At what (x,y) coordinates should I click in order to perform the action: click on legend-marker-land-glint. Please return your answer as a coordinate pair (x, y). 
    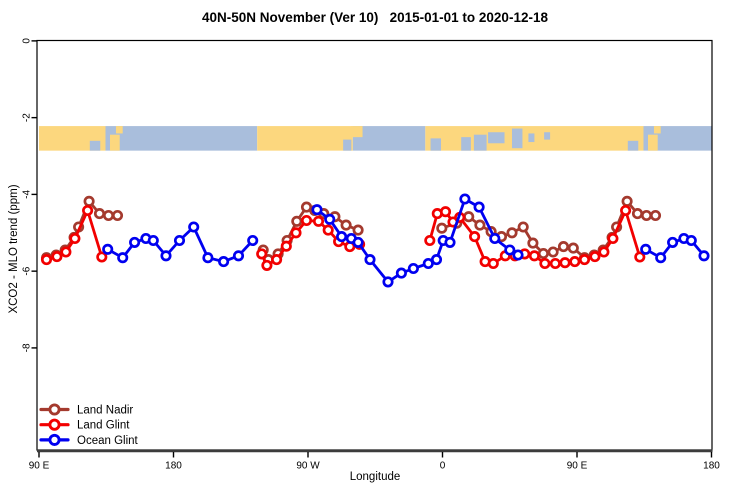
    Looking at the image, I should click on (54, 424).